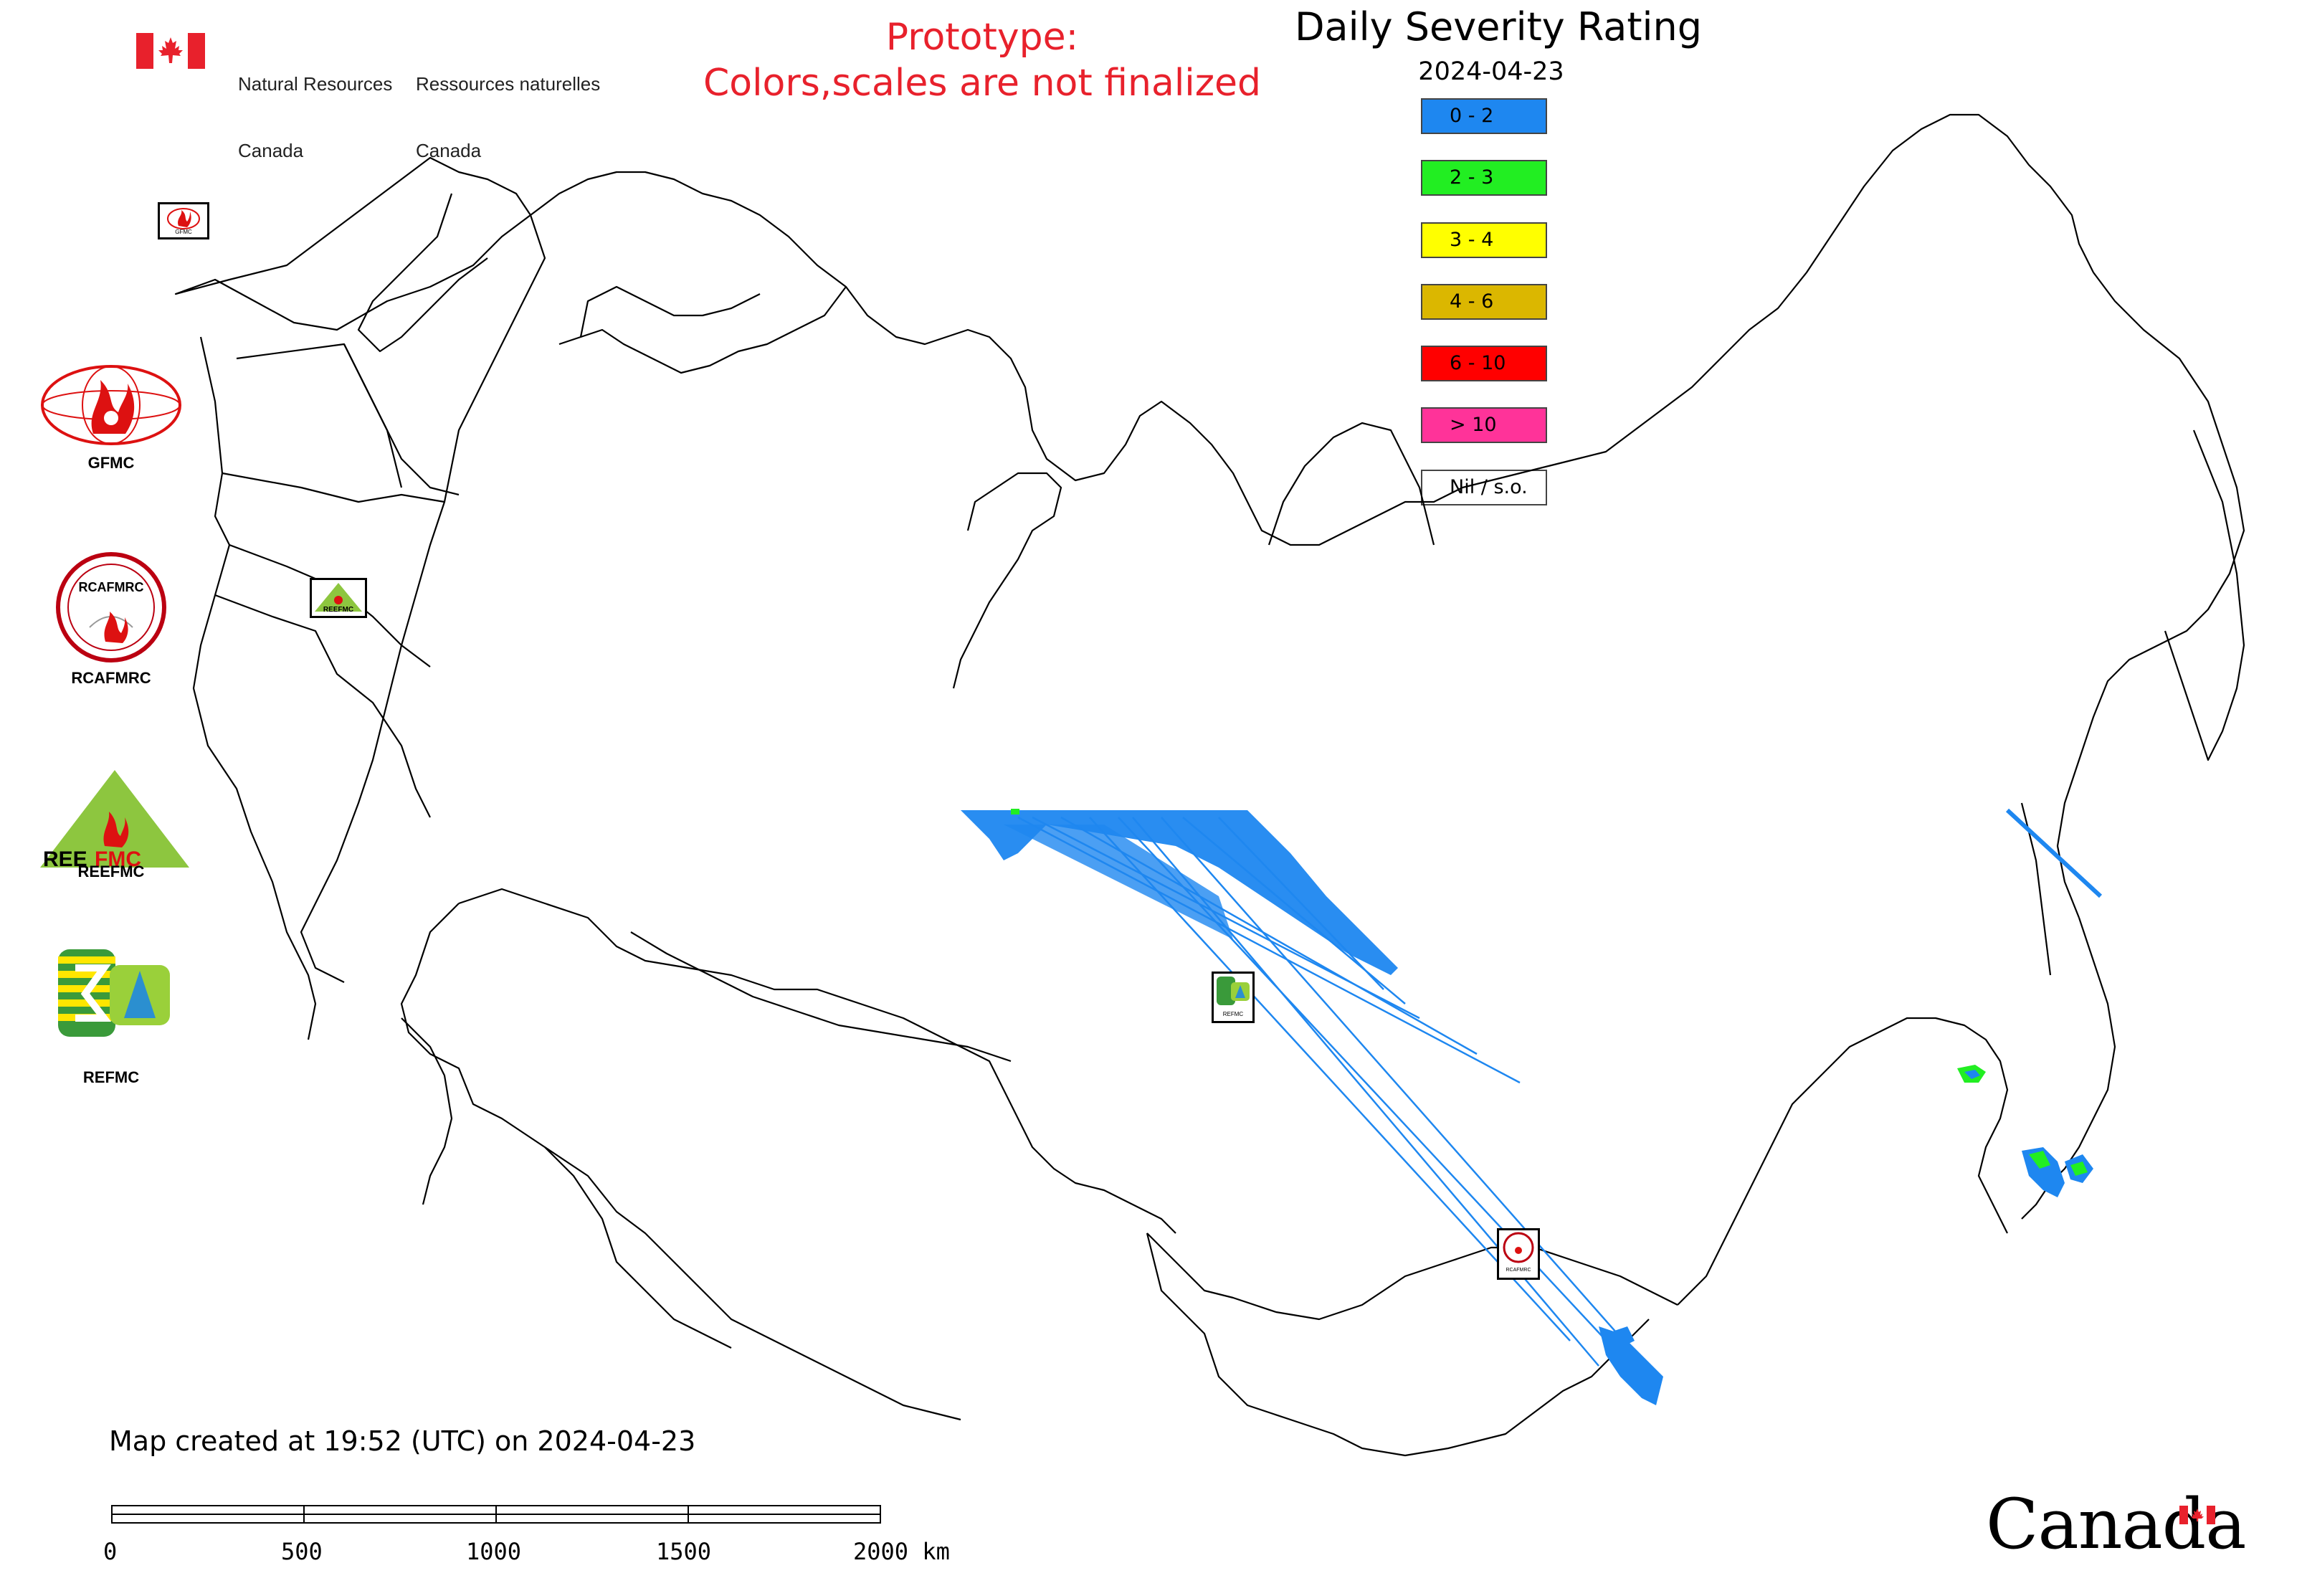  I want to click on refmc-label: REFMC, so click(111, 1077).